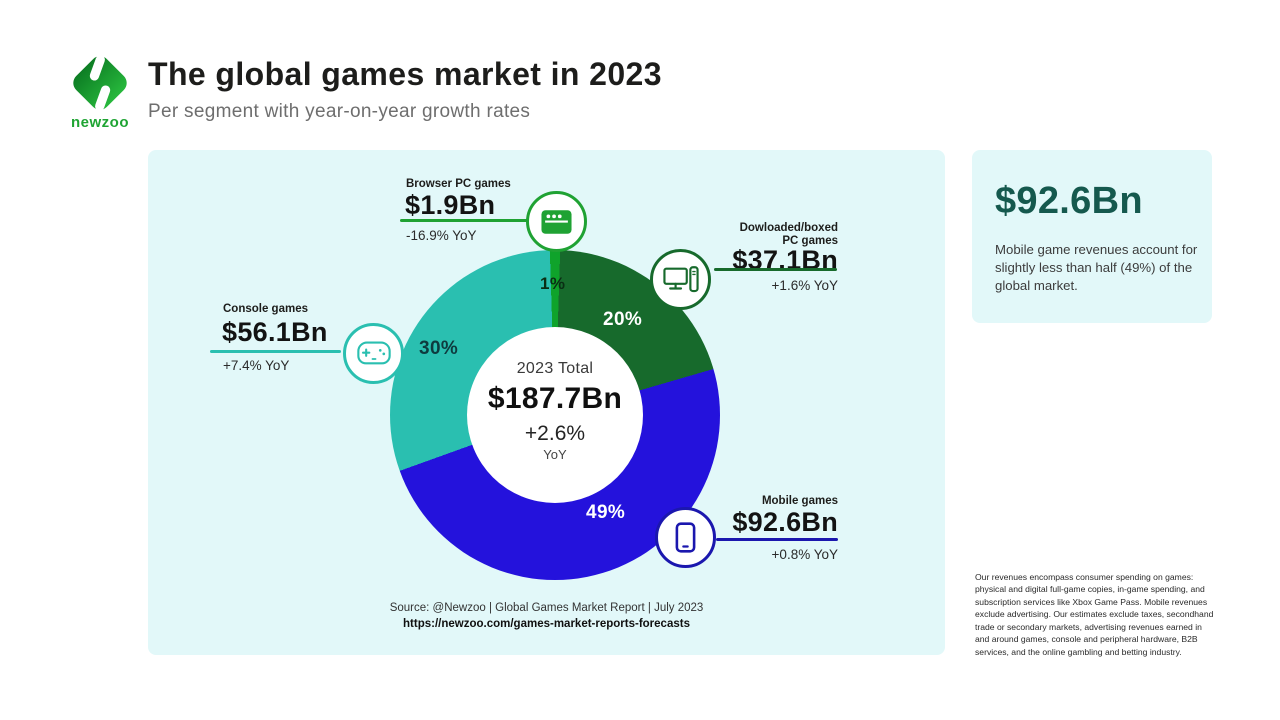 The width and height of the screenshot is (1280, 720). What do you see at coordinates (555, 454) in the screenshot?
I see `total-yoy-unit: YoY` at bounding box center [555, 454].